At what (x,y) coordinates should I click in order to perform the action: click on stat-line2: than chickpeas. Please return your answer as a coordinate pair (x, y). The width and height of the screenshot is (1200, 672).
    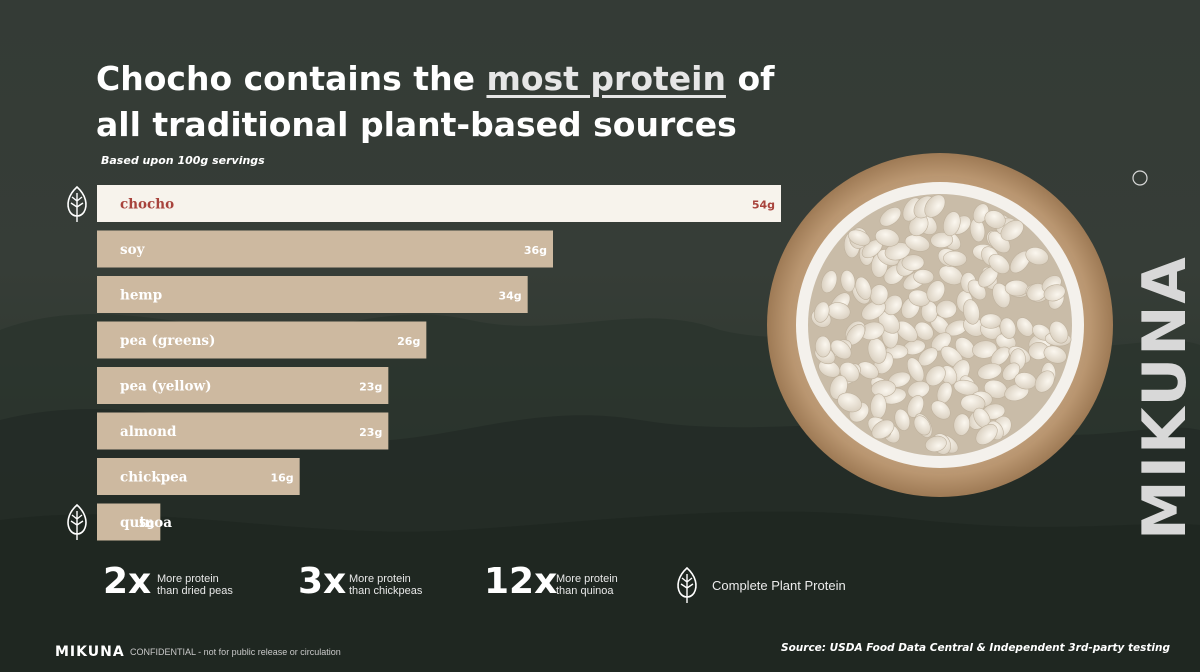
    Looking at the image, I should click on (386, 591).